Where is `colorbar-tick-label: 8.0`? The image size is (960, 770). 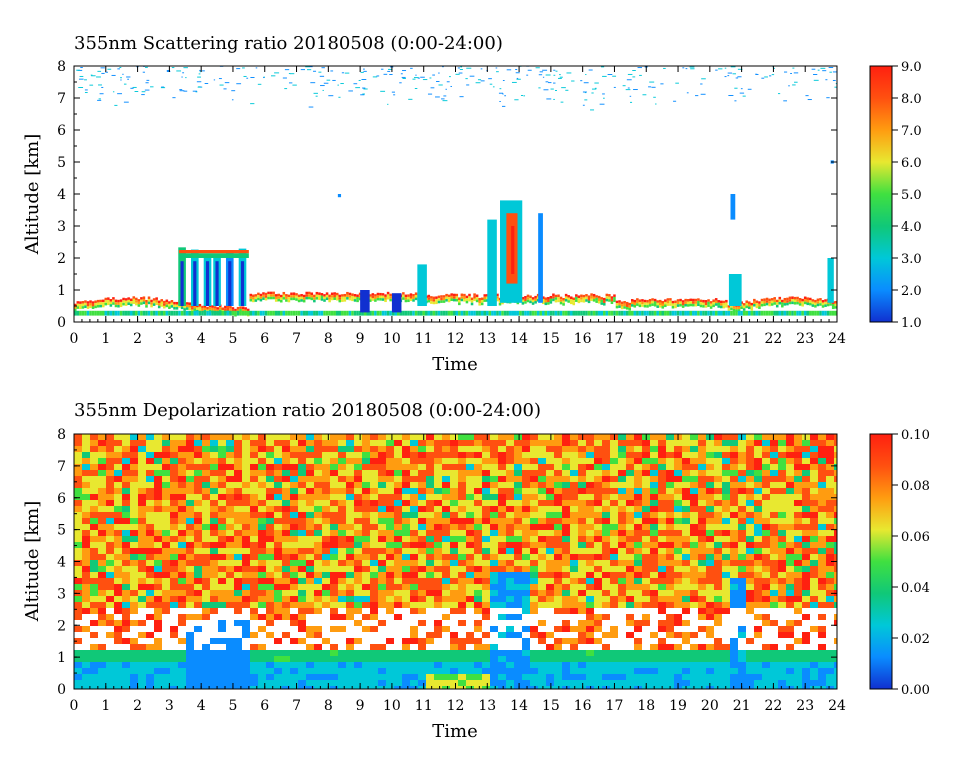
colorbar-tick-label: 8.0 is located at coordinates (911, 99).